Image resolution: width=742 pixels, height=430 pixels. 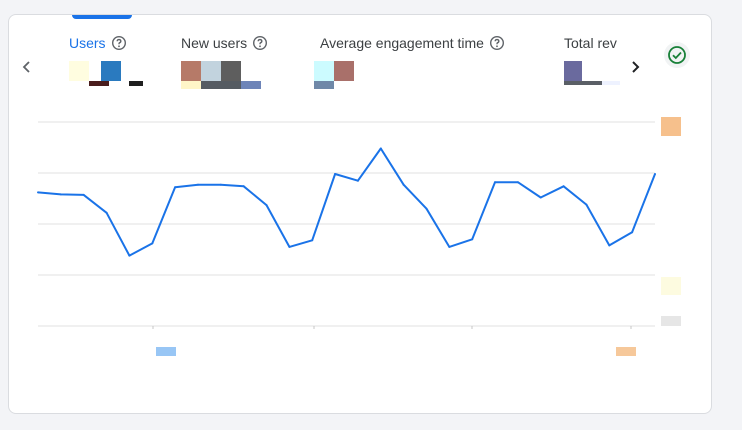 What do you see at coordinates (214, 43) in the screenshot?
I see `tab-label: New users` at bounding box center [214, 43].